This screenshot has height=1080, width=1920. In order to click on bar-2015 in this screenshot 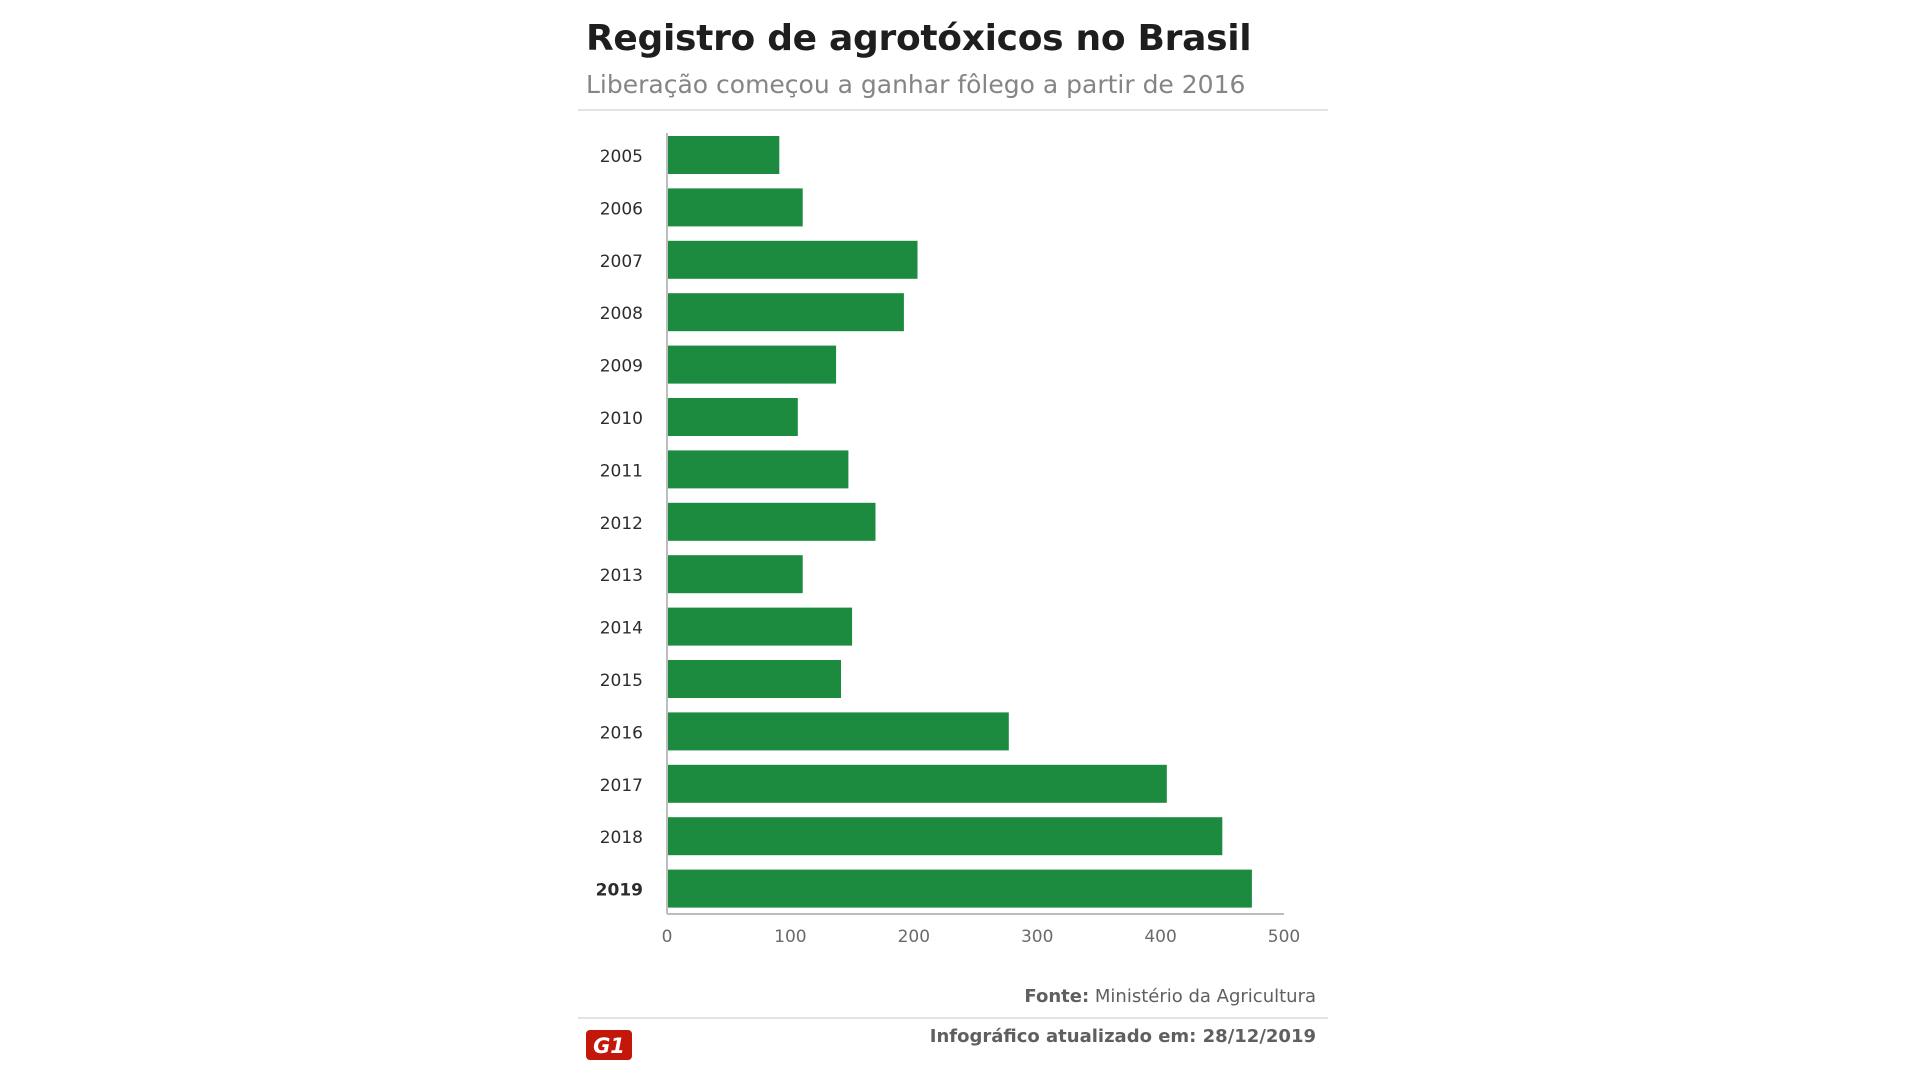, I will do `click(754, 679)`.